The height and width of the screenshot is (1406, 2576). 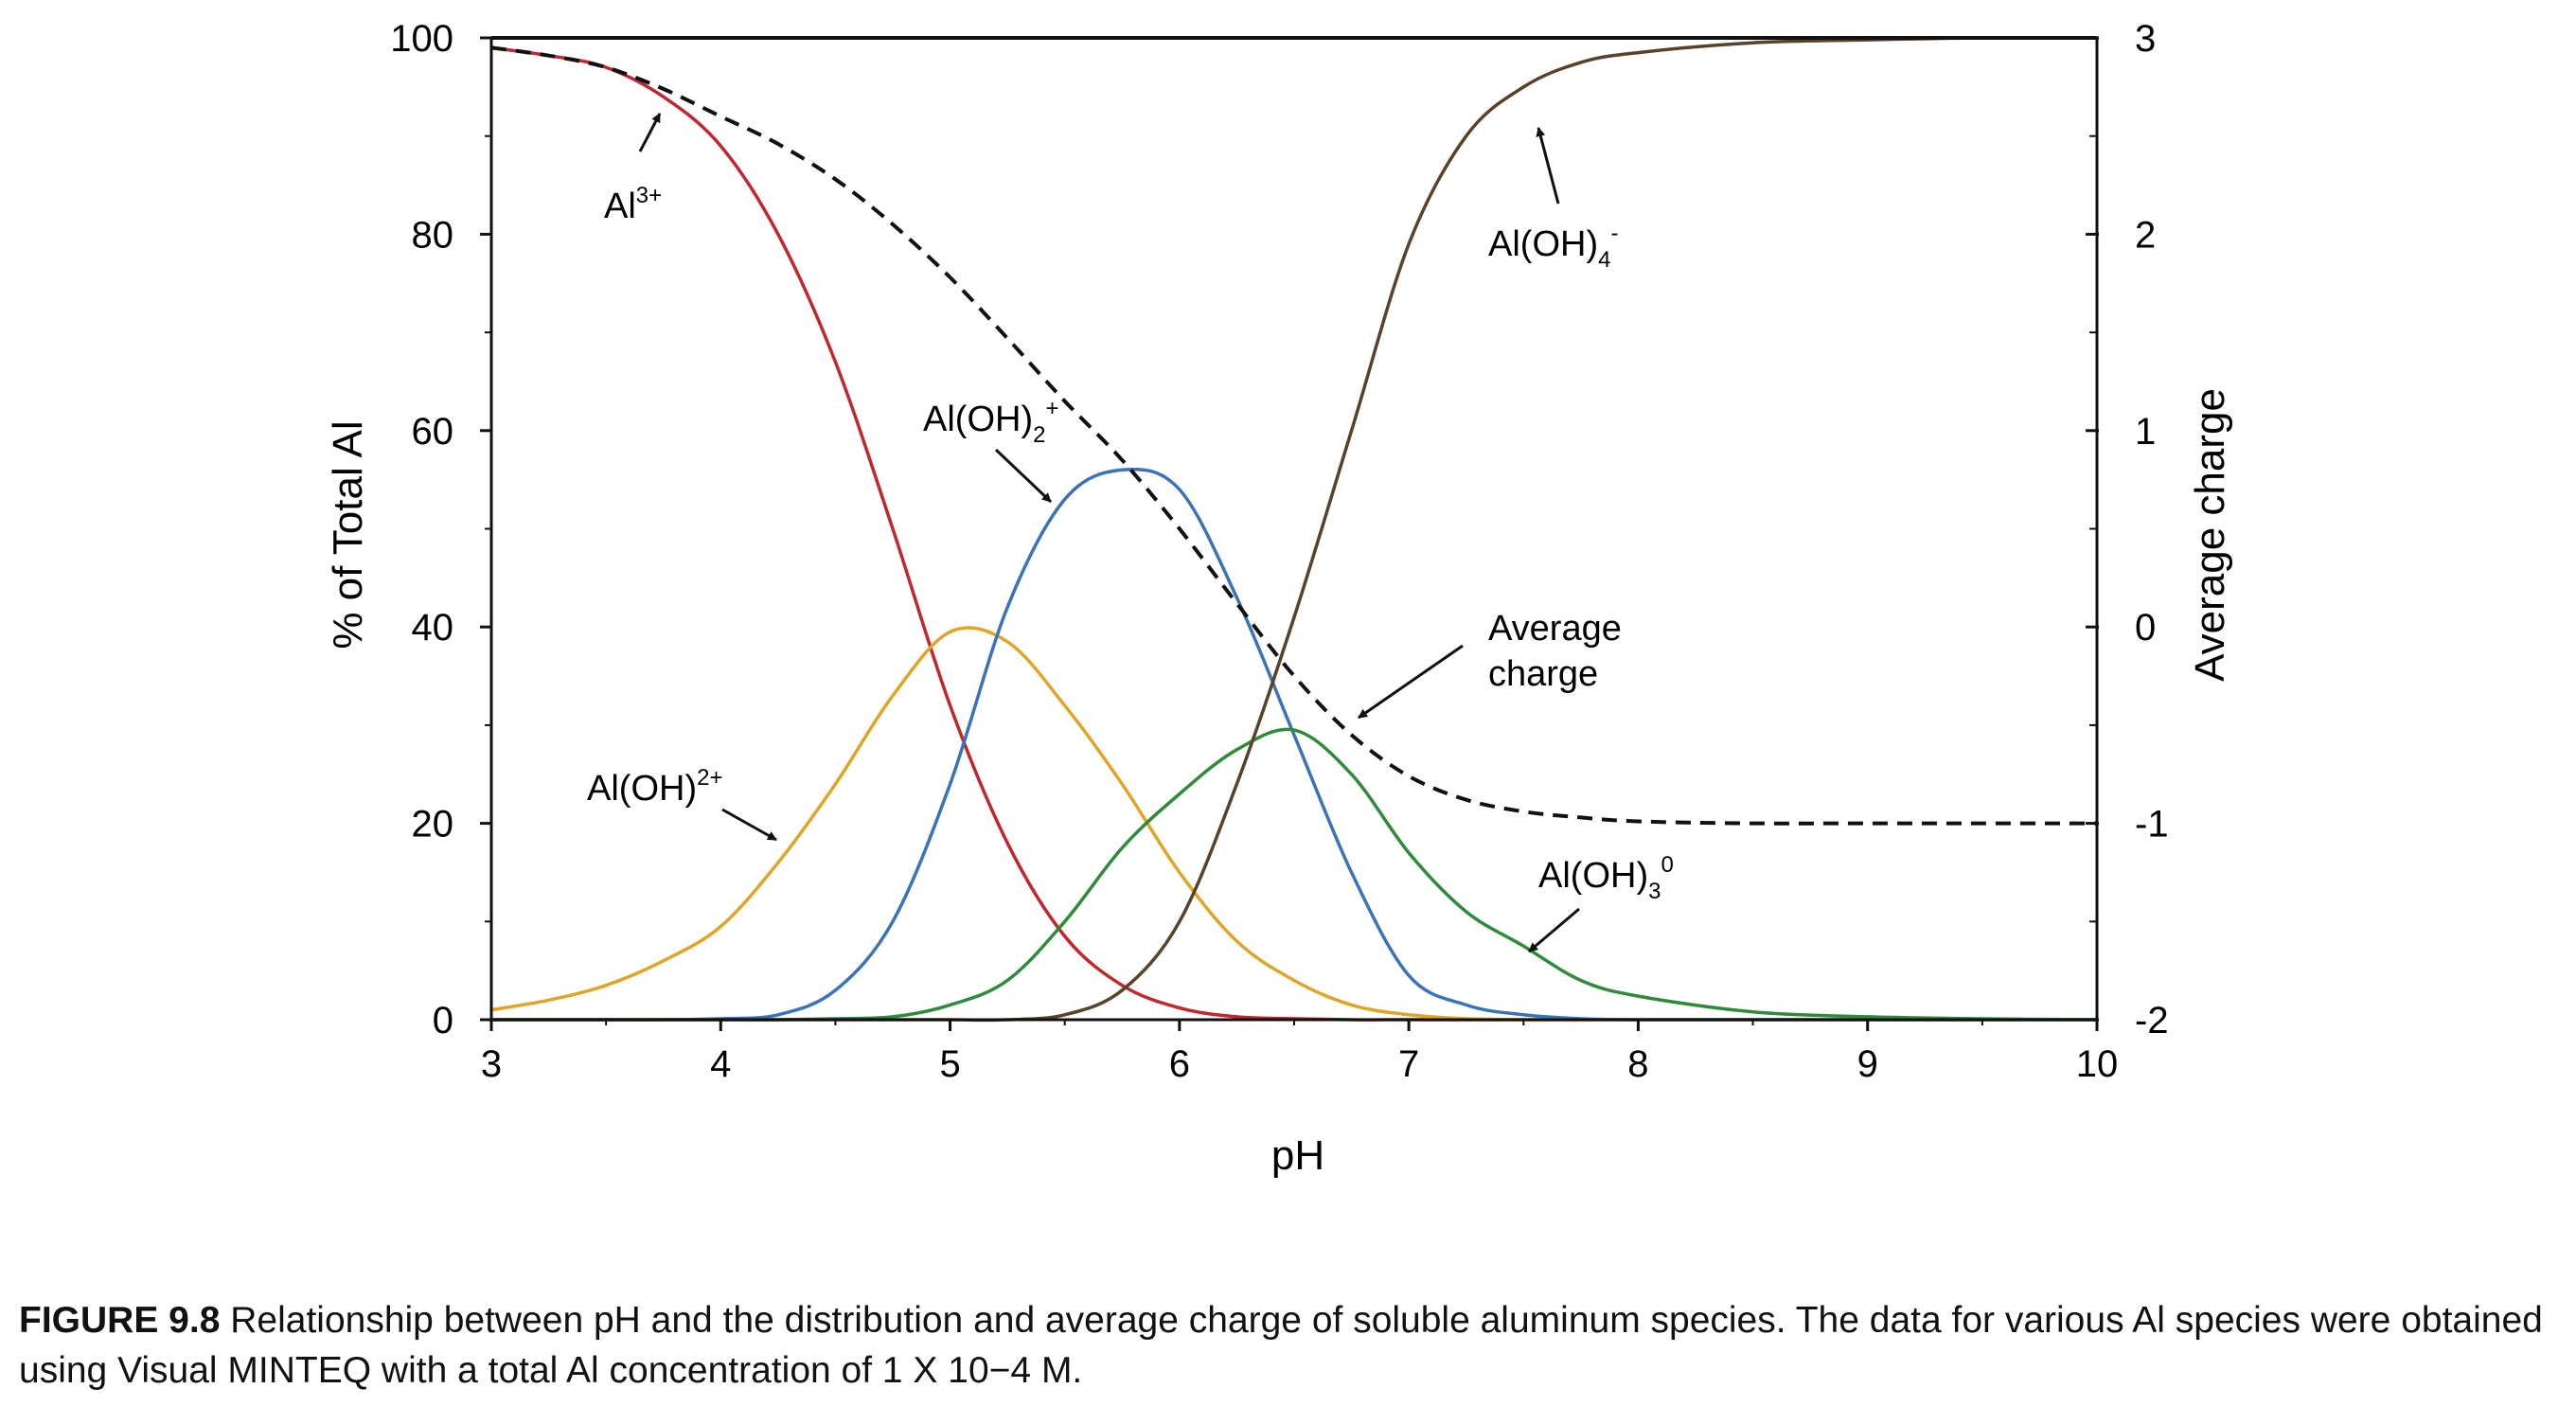 I want to click on annotation-aloh2-plus-sub: 2, so click(x=1039, y=435).